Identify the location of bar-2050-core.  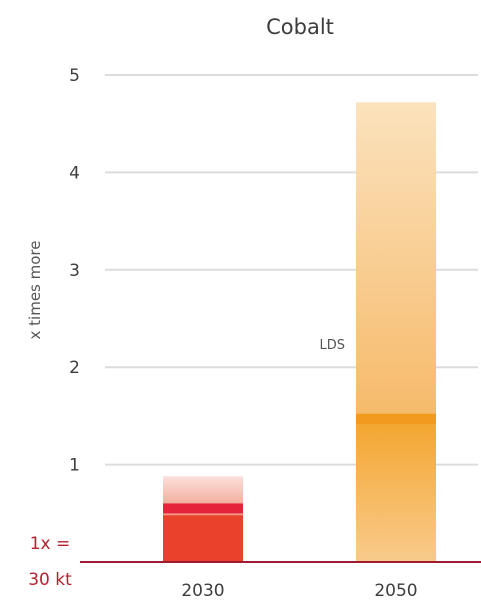
(396, 490).